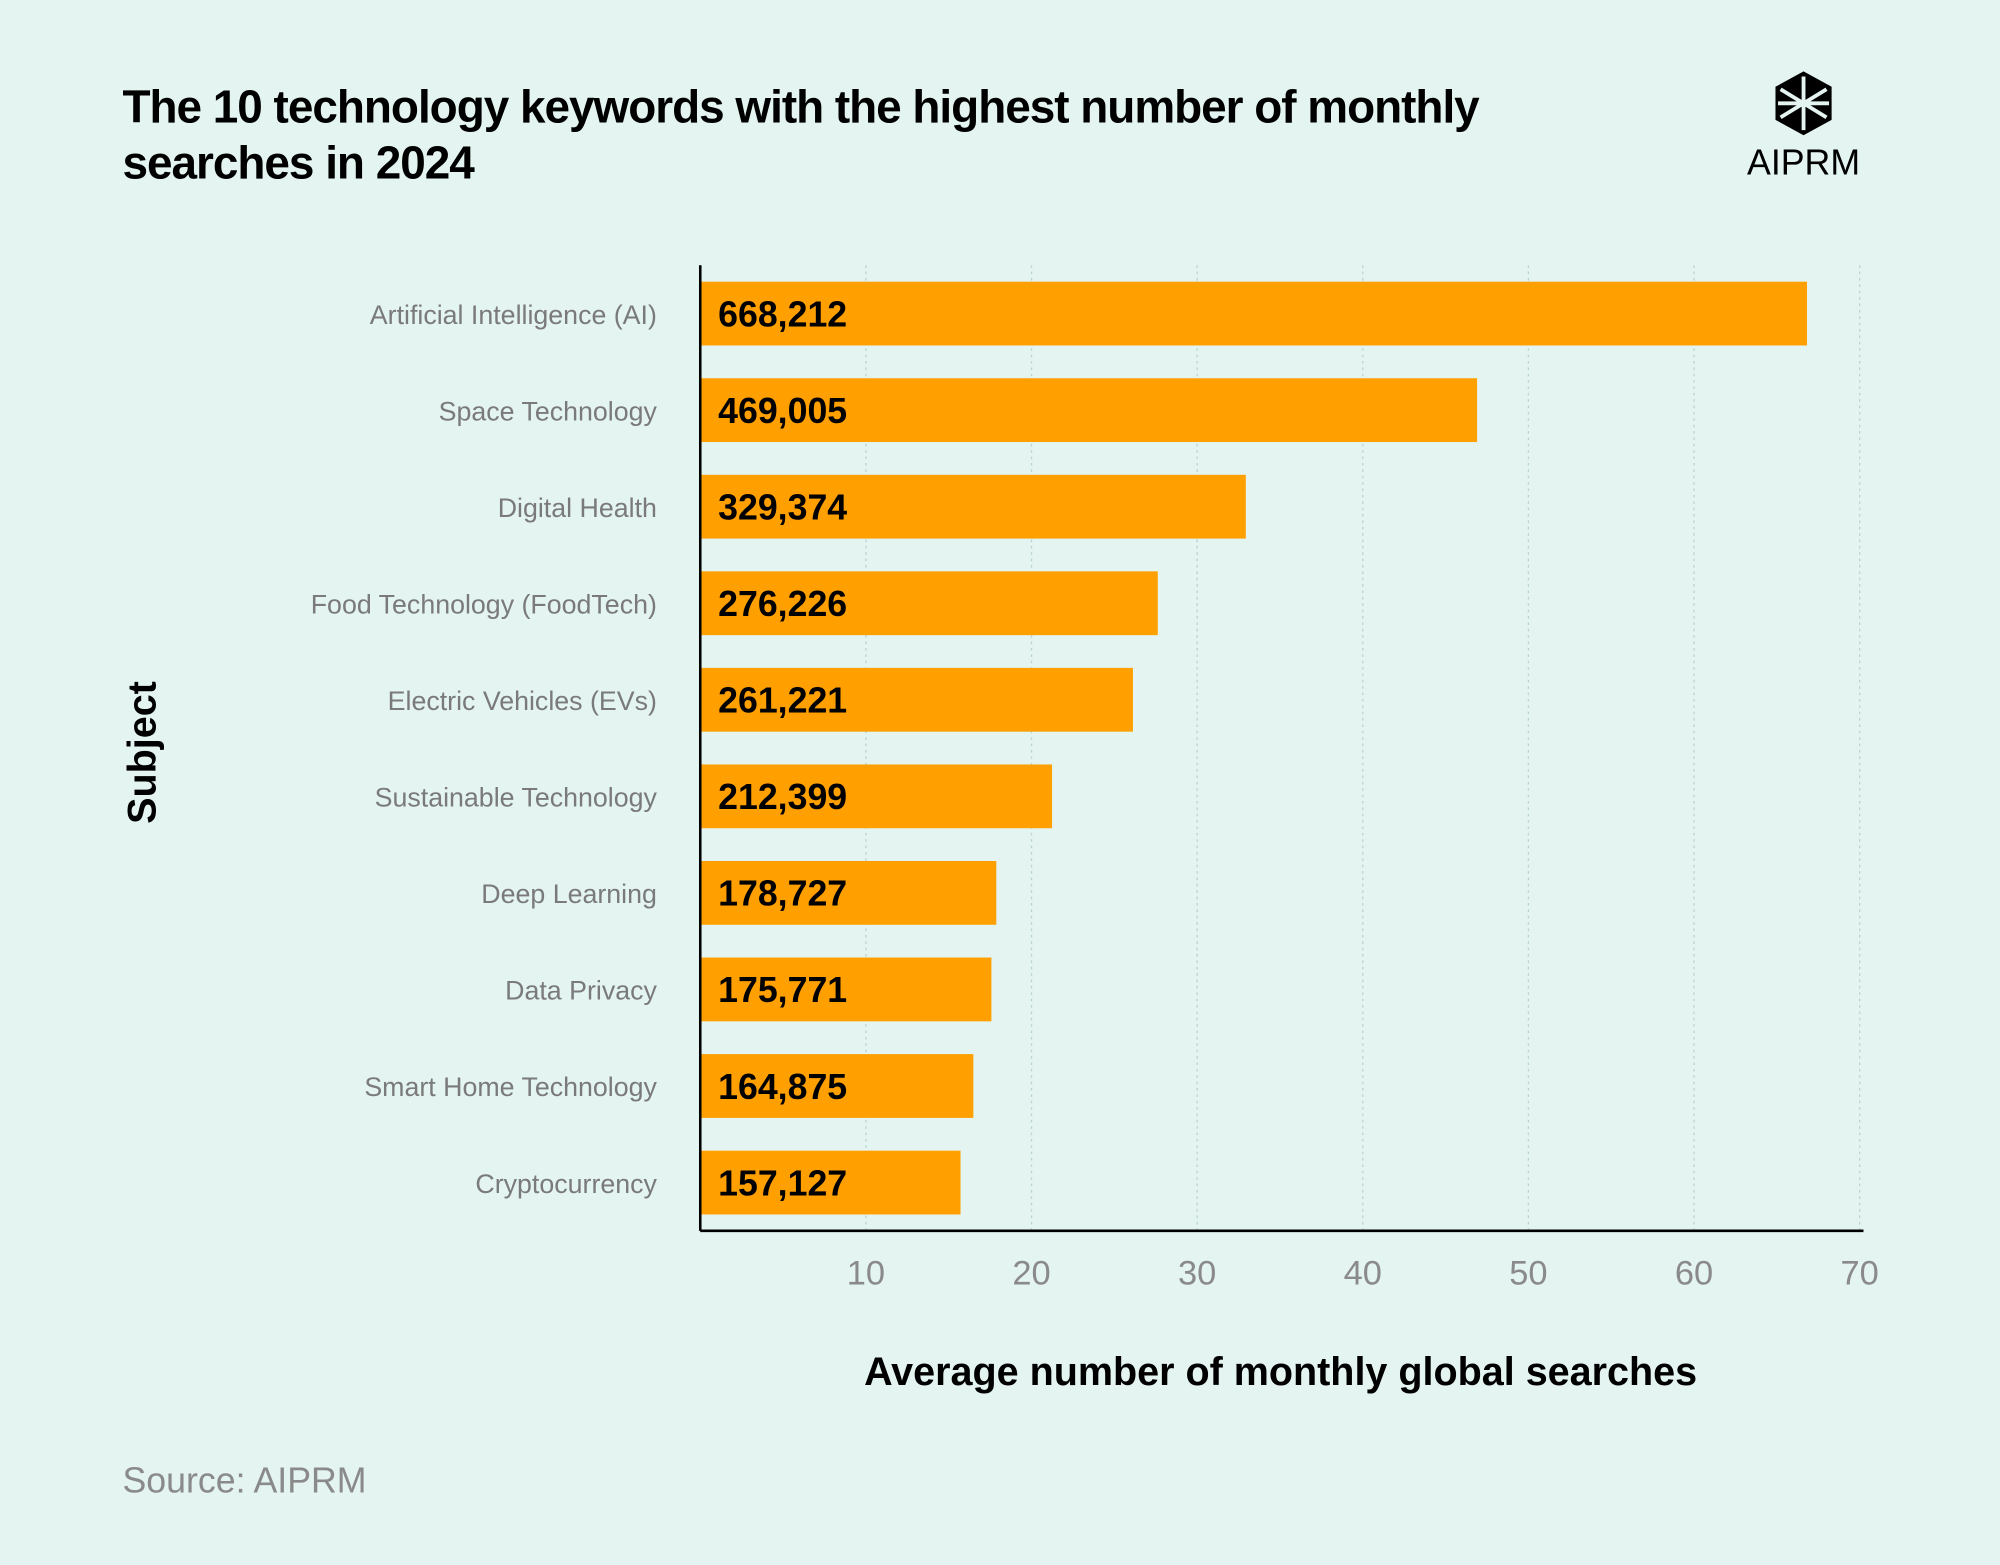 This screenshot has width=2000, height=1565. Describe the element at coordinates (1363, 1273) in the screenshot. I see `x-tick-label: 40` at that location.